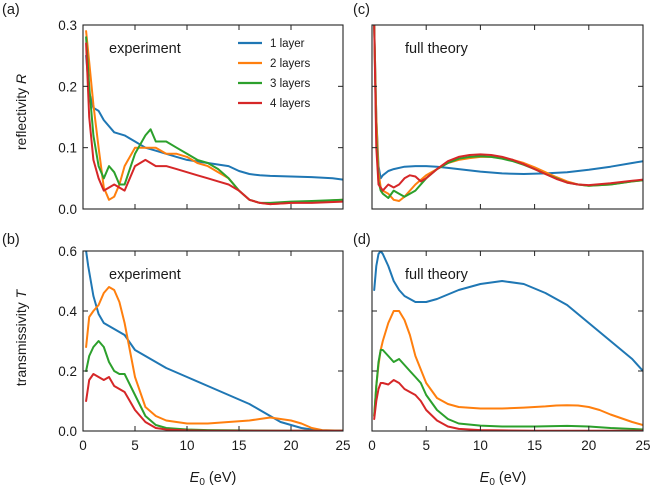 The image size is (656, 492). I want to click on x-tick-label-d: 25, so click(642, 445).